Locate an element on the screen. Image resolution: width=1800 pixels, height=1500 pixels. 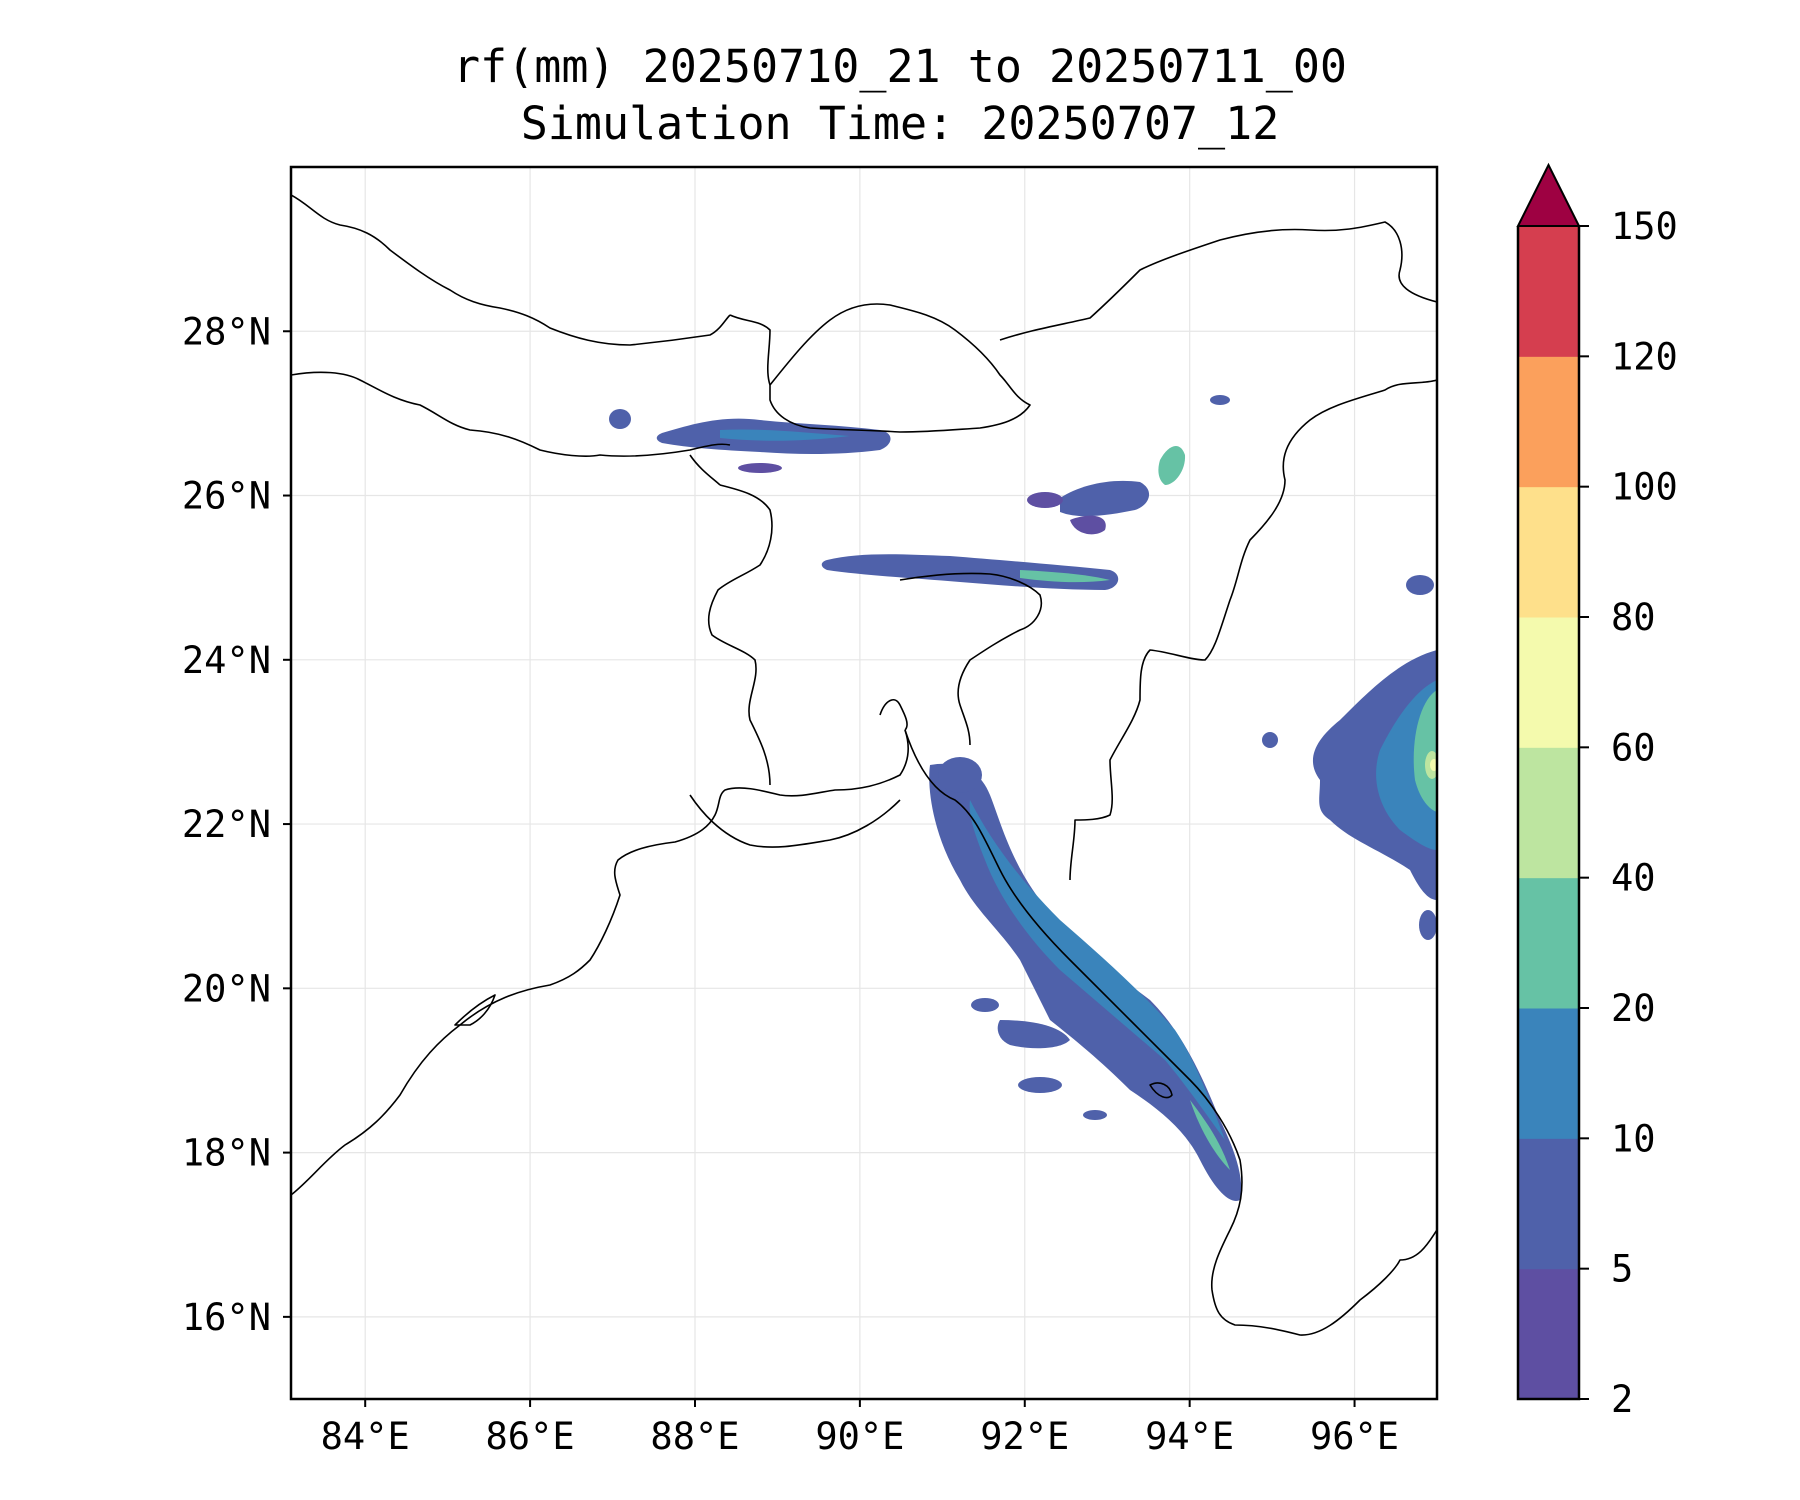
myanmar-border is located at coordinates (1253, 630).